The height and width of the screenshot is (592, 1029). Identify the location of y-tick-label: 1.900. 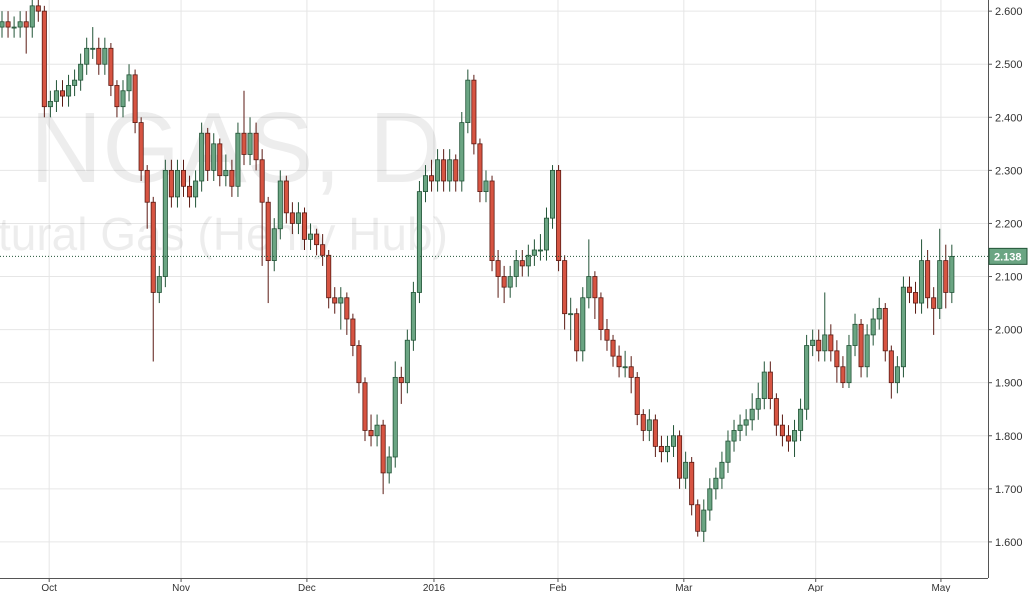
(1009, 384).